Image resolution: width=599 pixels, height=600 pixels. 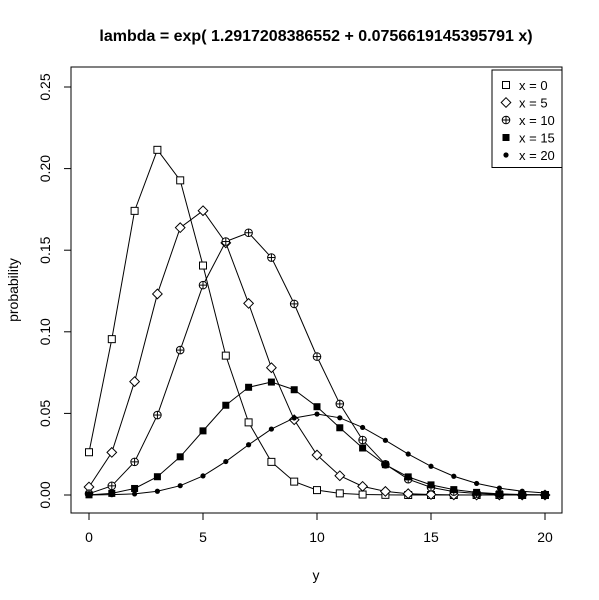 I want to click on x-axis: 0 5 10 15 20, so click(x=319, y=528).